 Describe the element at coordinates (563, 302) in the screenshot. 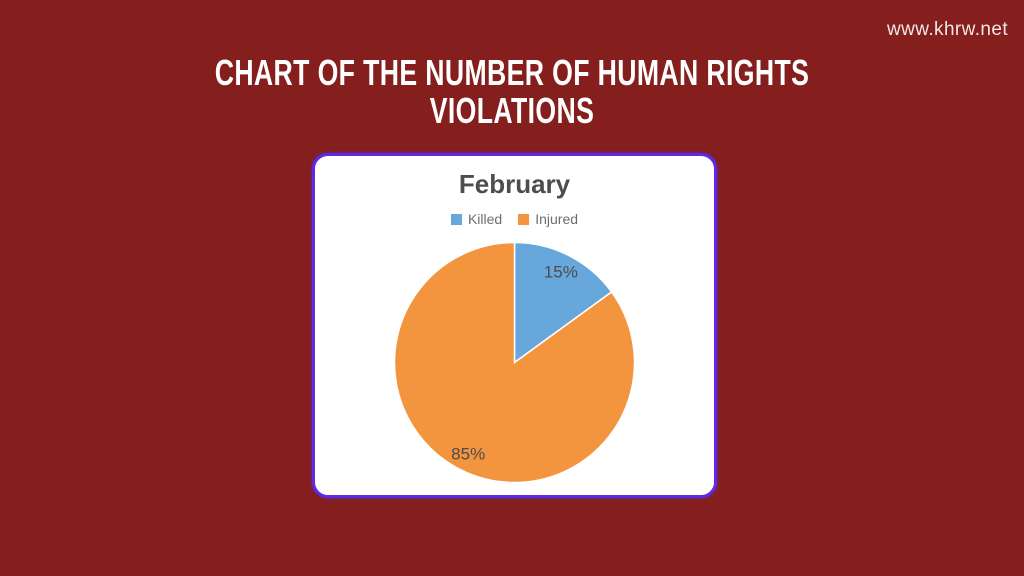

I see `pie-slice-killed` at that location.